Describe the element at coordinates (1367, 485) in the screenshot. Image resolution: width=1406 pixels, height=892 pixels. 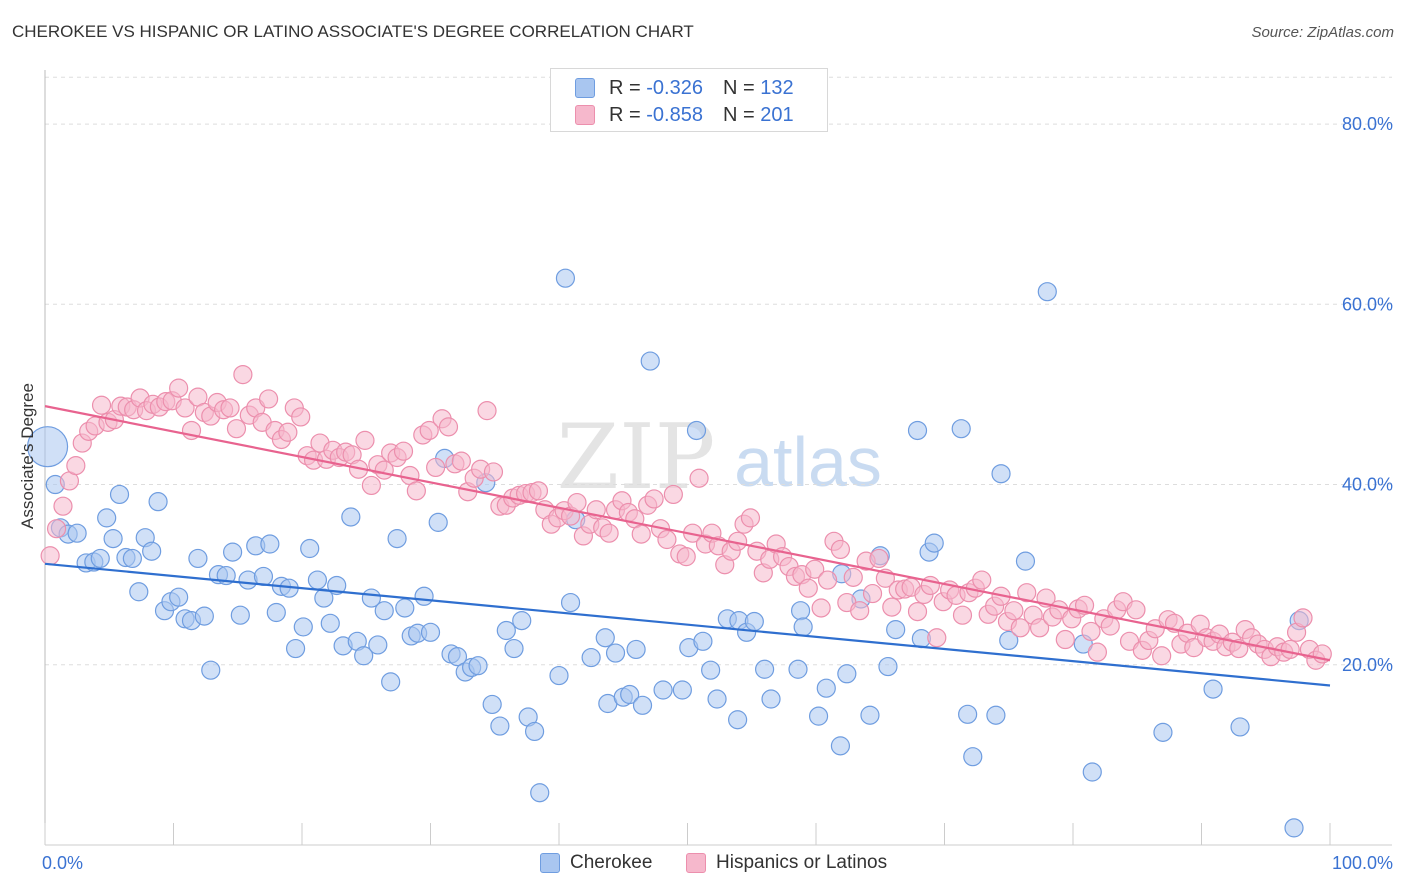
I see `y-tick-label: 40.0%` at that location.